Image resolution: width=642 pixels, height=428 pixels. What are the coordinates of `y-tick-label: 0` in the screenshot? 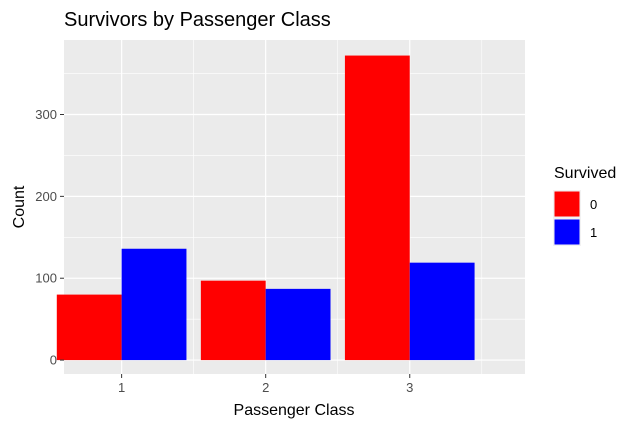 It's located at (53, 360).